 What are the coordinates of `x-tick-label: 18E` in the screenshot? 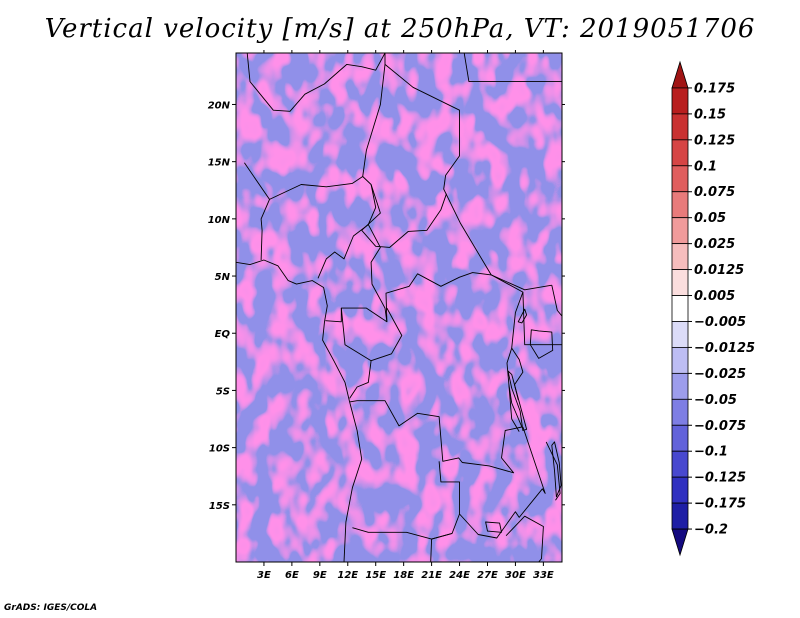 It's located at (403, 575).